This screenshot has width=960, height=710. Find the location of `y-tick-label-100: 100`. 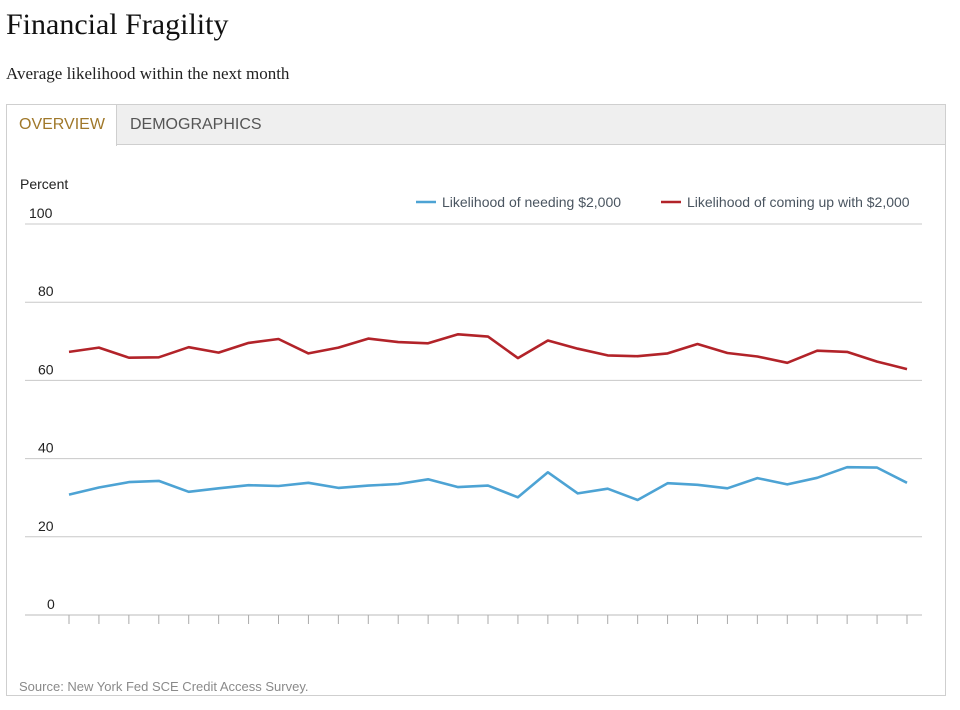

y-tick-label-100: 100 is located at coordinates (41, 213).